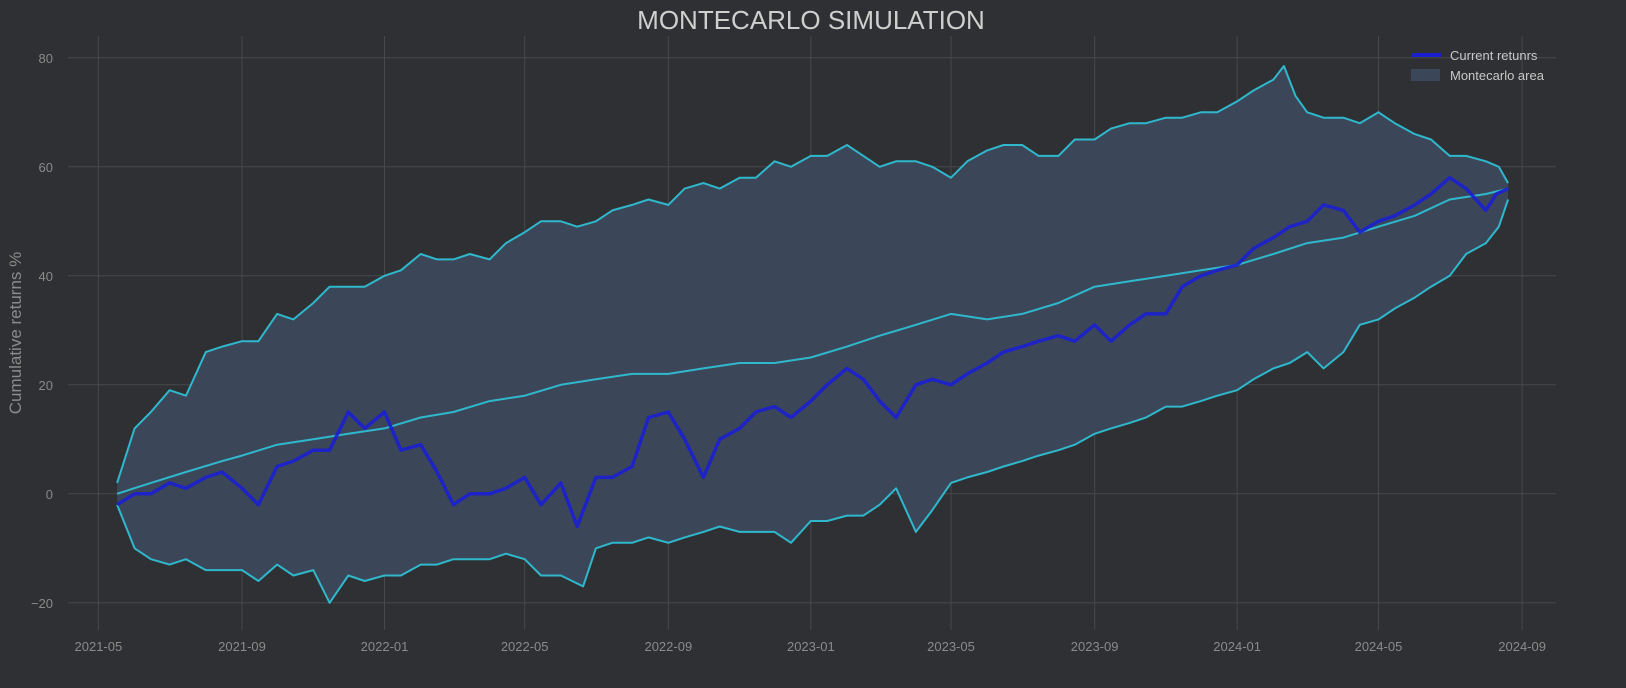 Image resolution: width=1626 pixels, height=688 pixels. What do you see at coordinates (15, 333) in the screenshot?
I see `y-axis-label: Cumulative returns %` at bounding box center [15, 333].